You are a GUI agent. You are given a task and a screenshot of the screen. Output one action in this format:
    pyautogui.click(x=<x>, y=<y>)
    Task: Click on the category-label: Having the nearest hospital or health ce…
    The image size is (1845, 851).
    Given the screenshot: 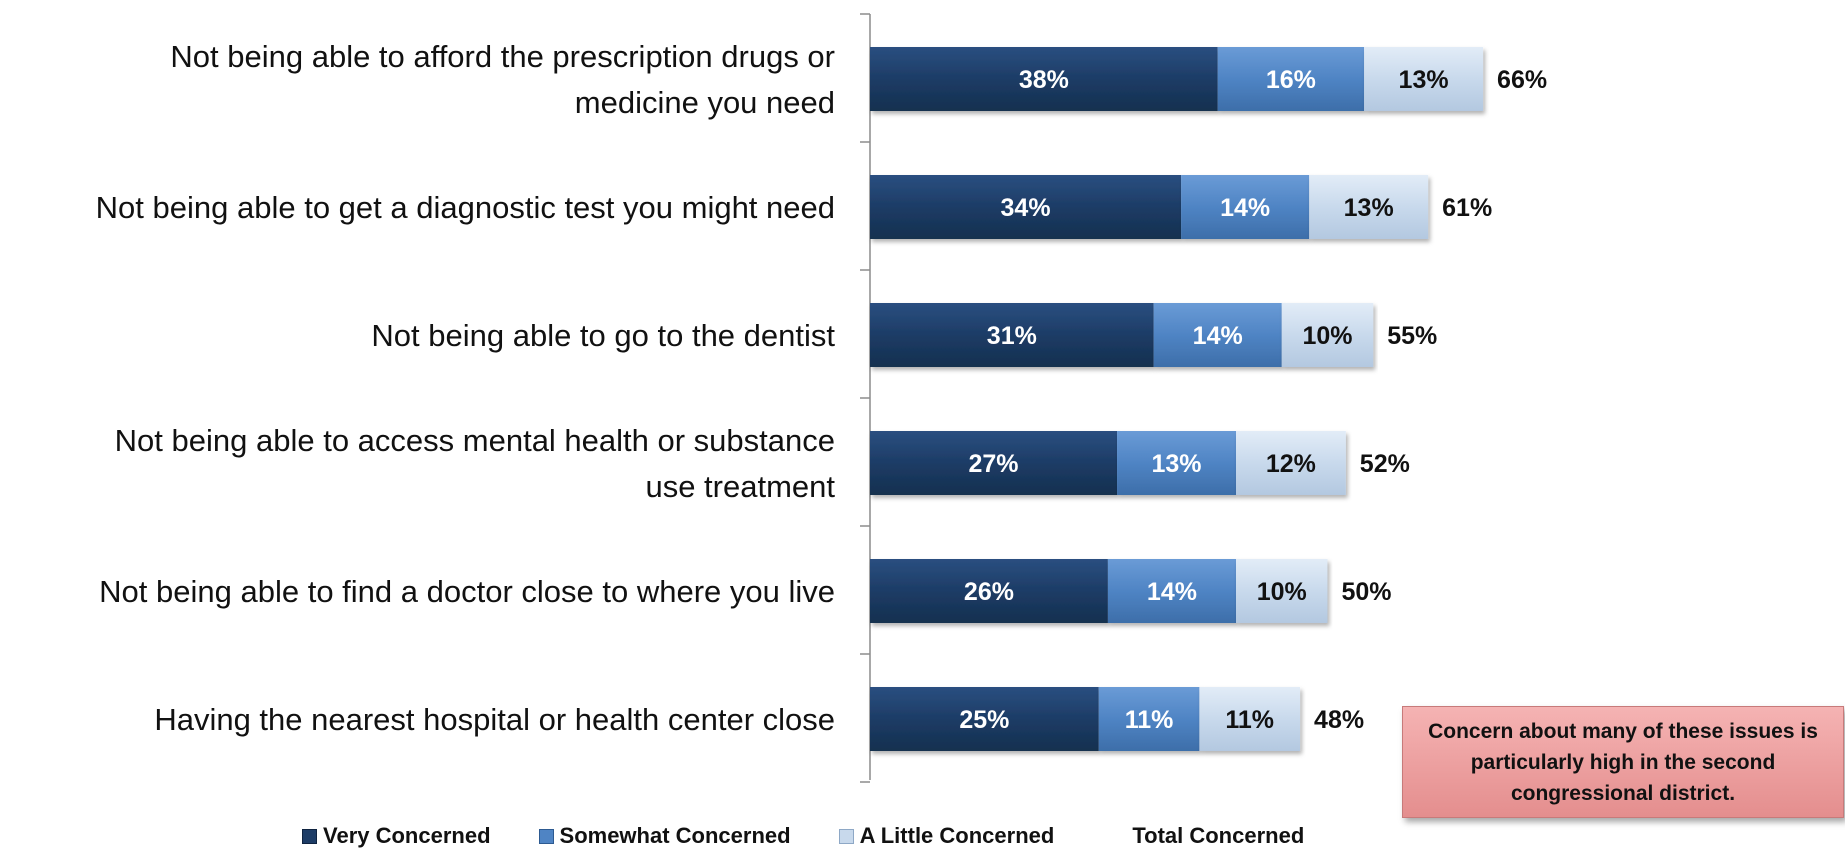 What is the action you would take?
    pyautogui.click(x=494, y=719)
    